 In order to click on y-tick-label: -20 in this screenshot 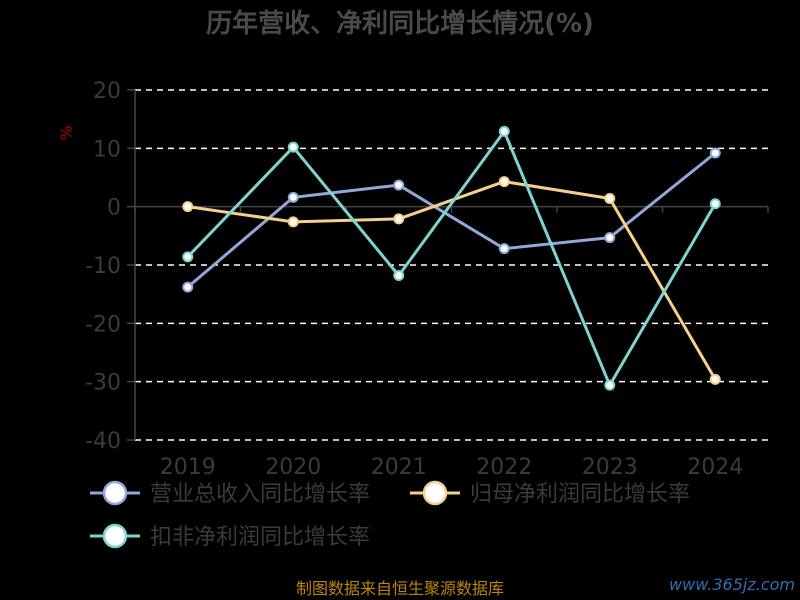, I will do `click(103, 324)`.